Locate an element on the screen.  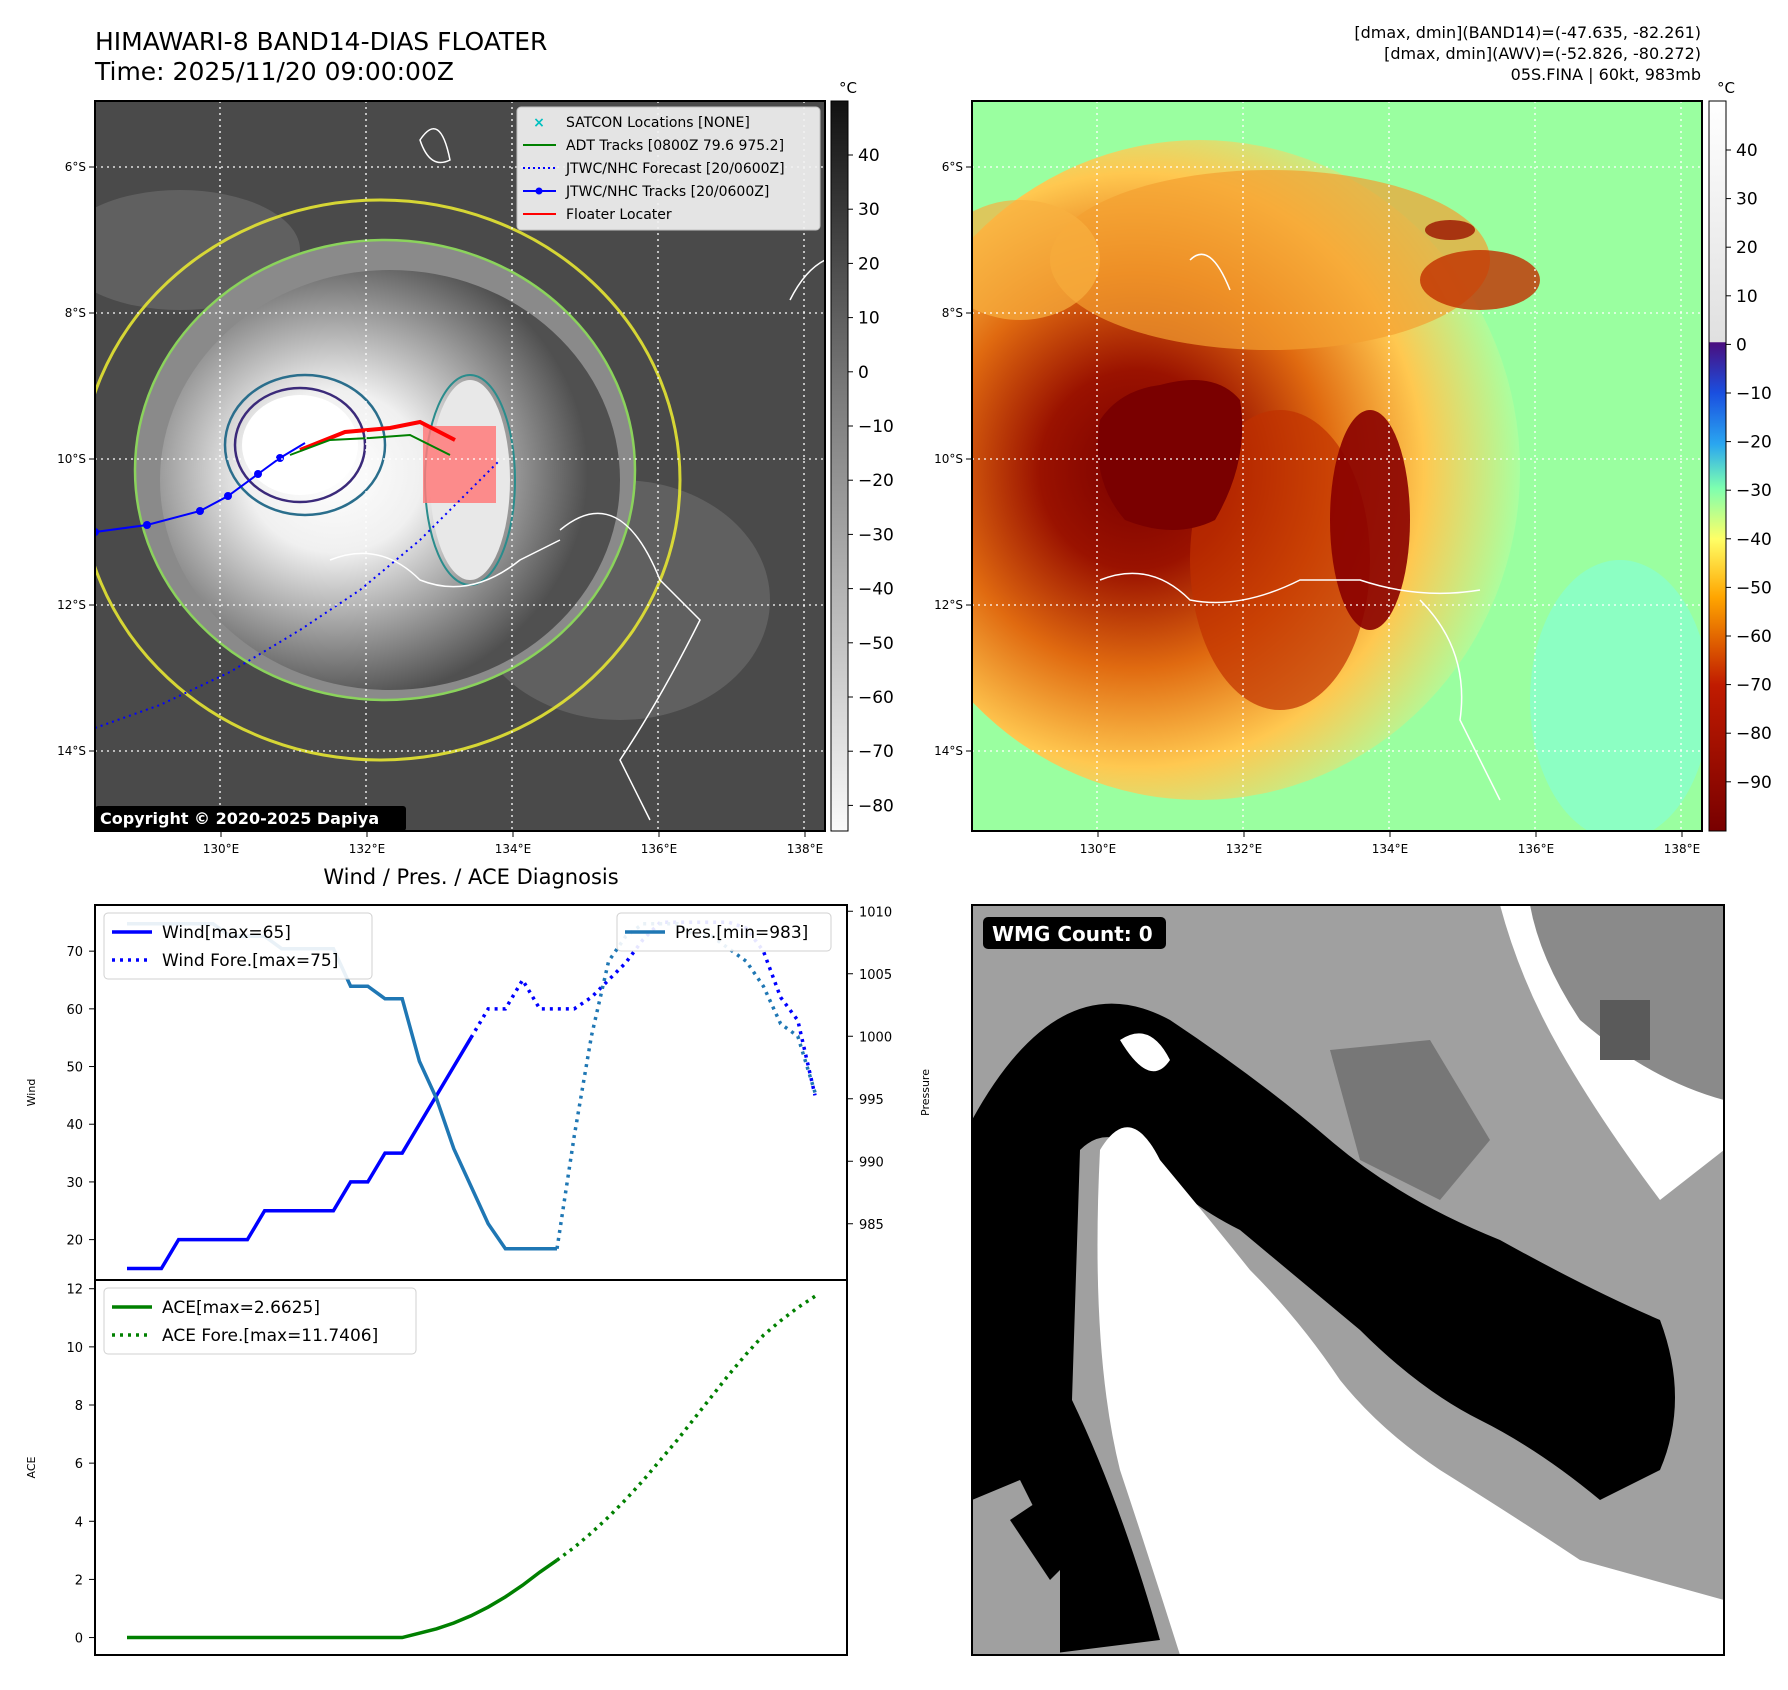
legend-label: Floater Locater is located at coordinates (619, 215).